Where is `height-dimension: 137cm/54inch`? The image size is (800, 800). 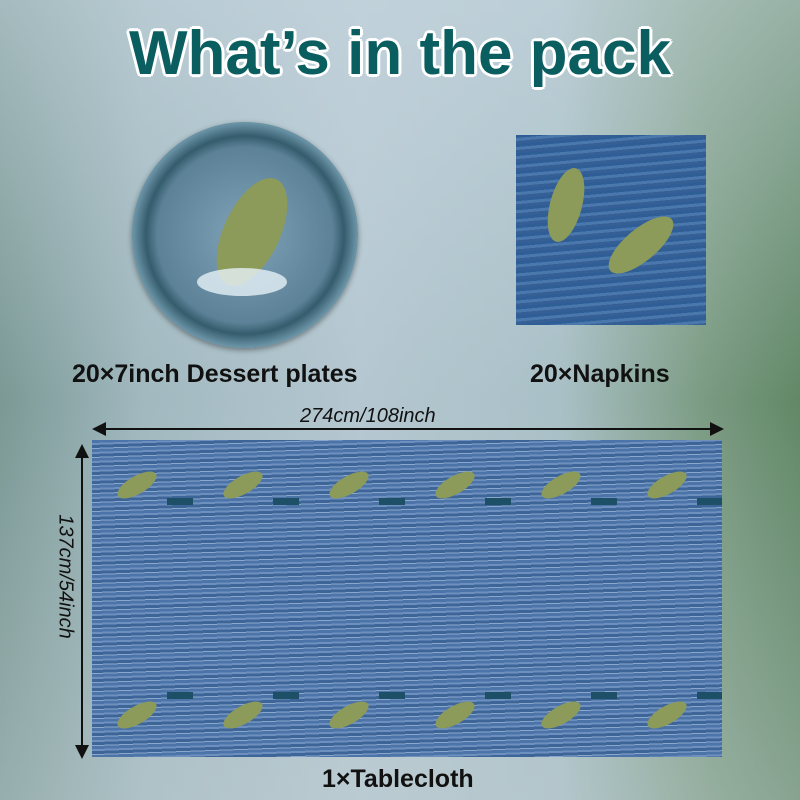 height-dimension: 137cm/54inch is located at coordinates (65, 576).